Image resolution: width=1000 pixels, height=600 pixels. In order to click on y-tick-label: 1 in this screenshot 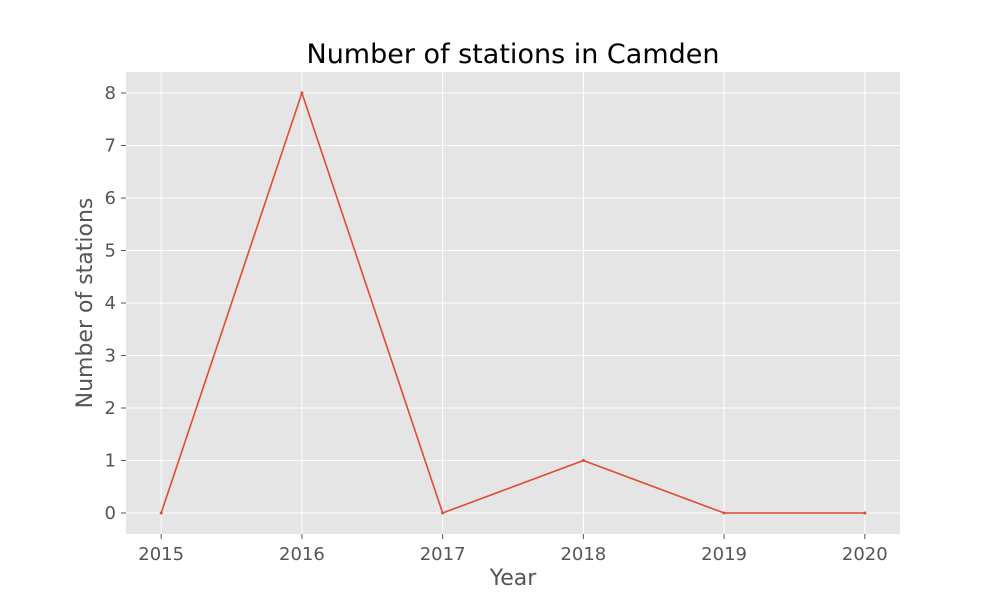, I will do `click(110, 461)`.